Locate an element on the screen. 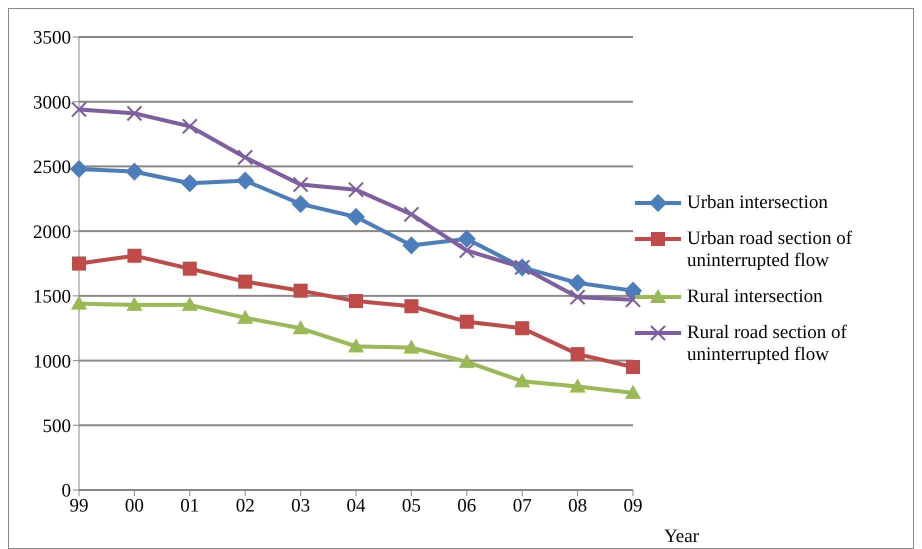  y-tick-label: 3000 is located at coordinates (52, 103).